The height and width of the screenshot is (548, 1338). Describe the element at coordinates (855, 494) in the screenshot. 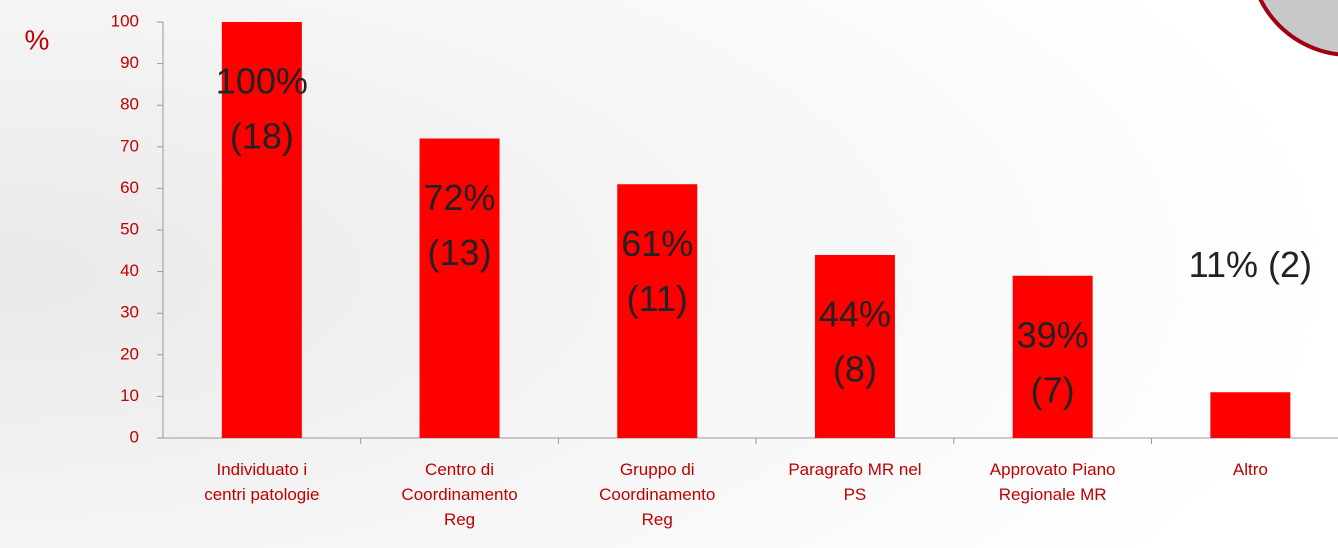

I see `x-tick-label-line: PS` at that location.